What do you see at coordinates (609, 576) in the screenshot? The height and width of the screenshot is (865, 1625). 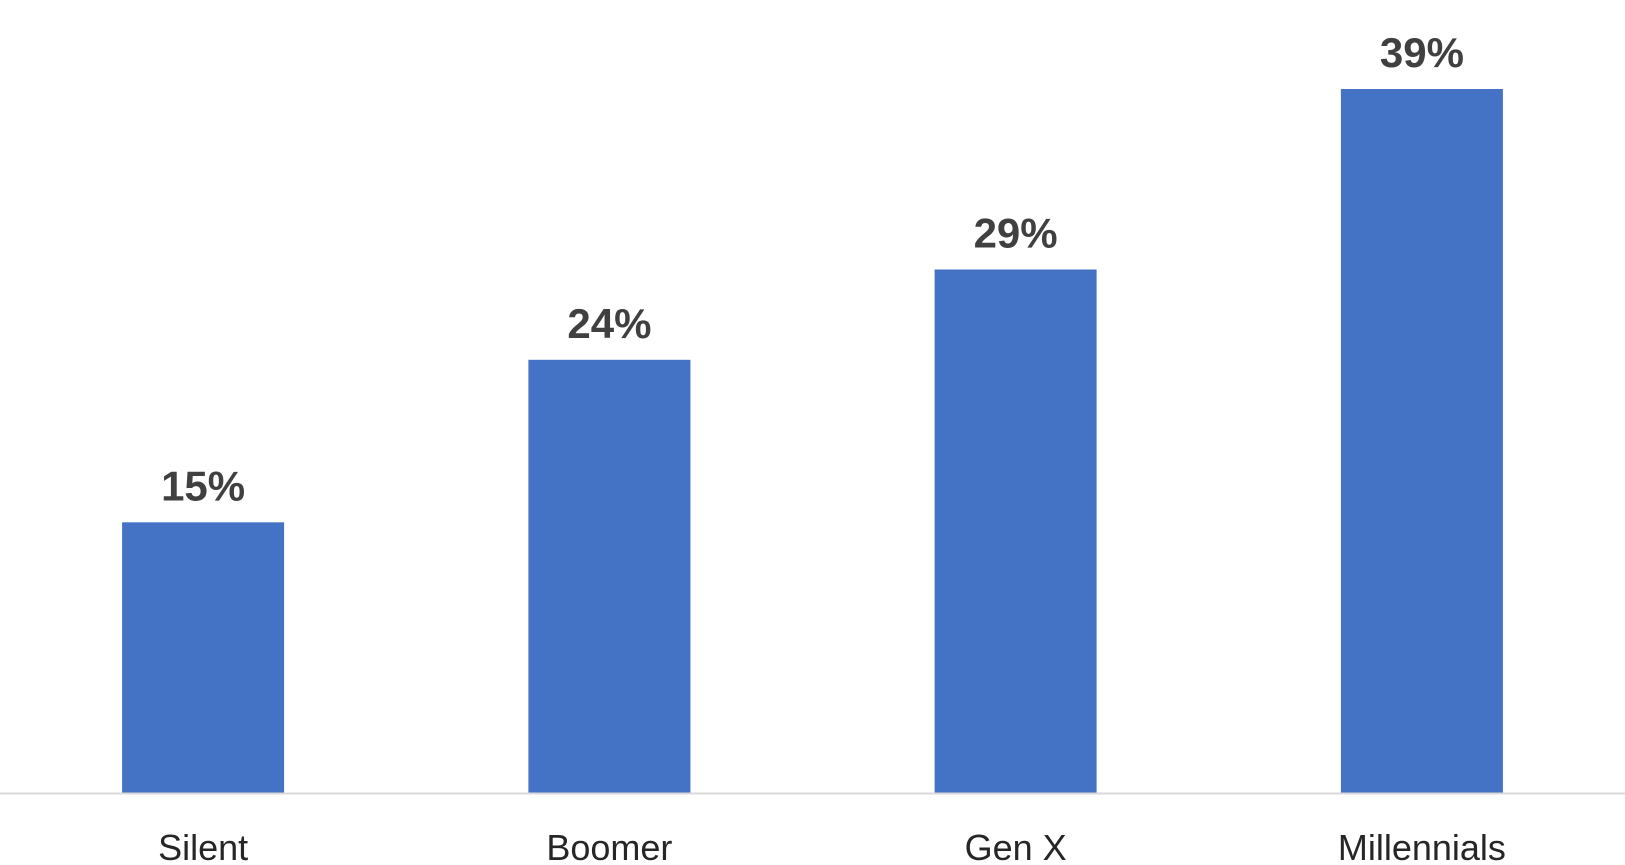 I see `bar-boomer` at bounding box center [609, 576].